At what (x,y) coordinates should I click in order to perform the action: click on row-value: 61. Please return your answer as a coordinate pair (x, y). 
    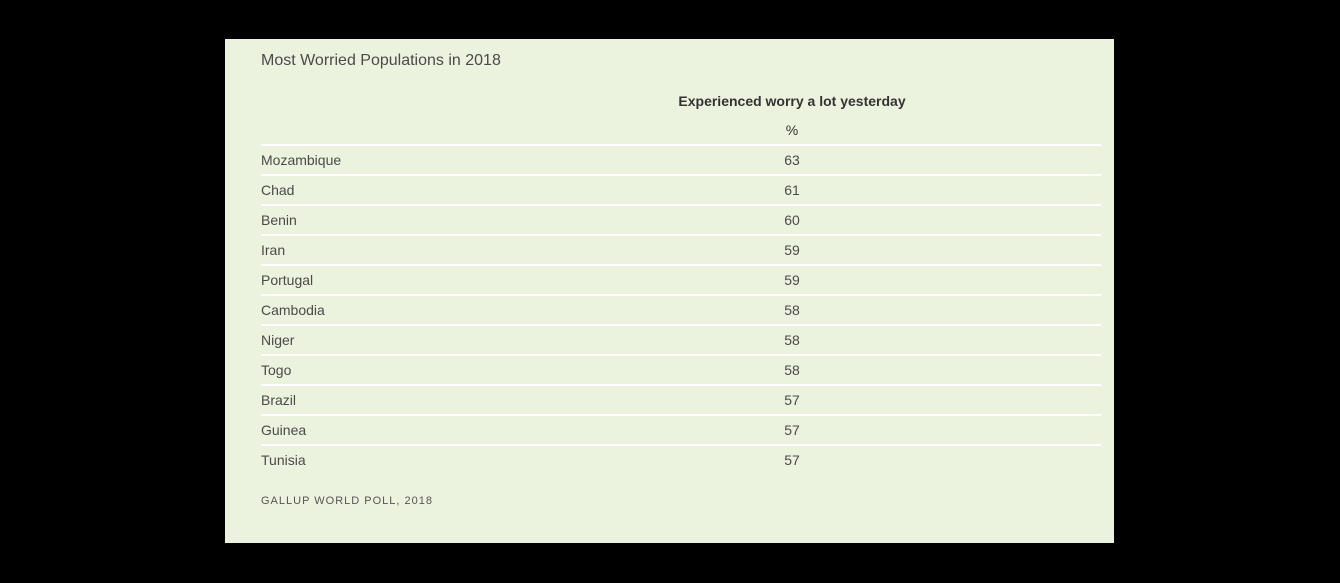
    Looking at the image, I should click on (792, 190).